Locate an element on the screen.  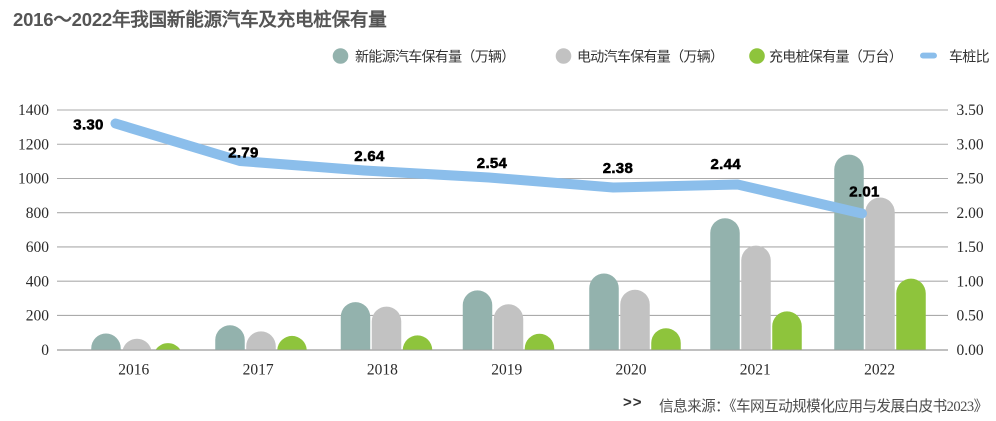
svg-text: 电动汽车保有量（万辆） is located at coordinates (650, 57).